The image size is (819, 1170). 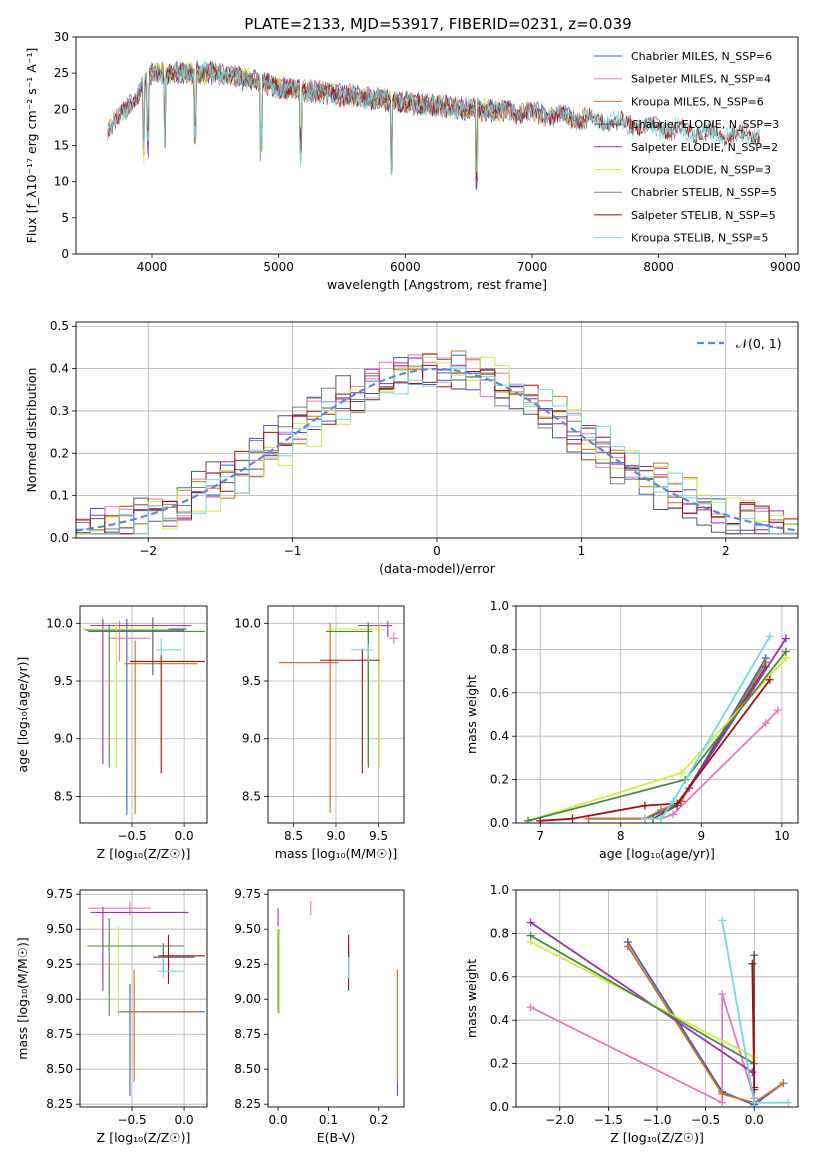 I want to click on mass_vs_ebv-points, so click(x=338, y=998).